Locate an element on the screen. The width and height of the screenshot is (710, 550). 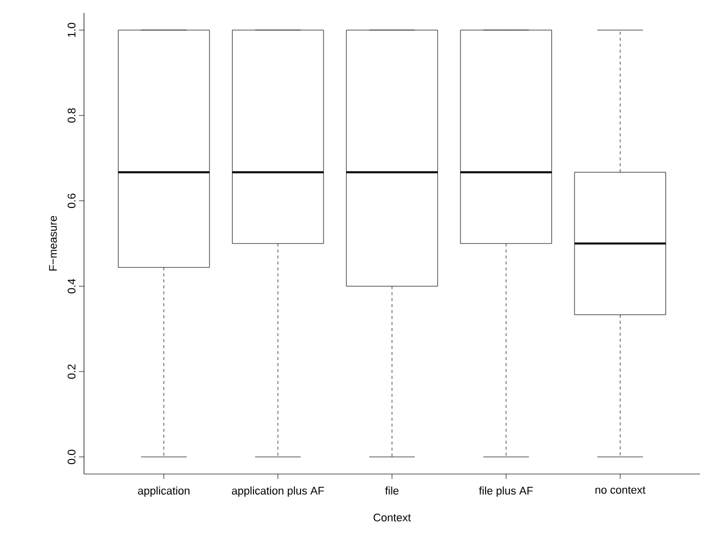
y-tick-label: 0.8 is located at coordinates (72, 115).